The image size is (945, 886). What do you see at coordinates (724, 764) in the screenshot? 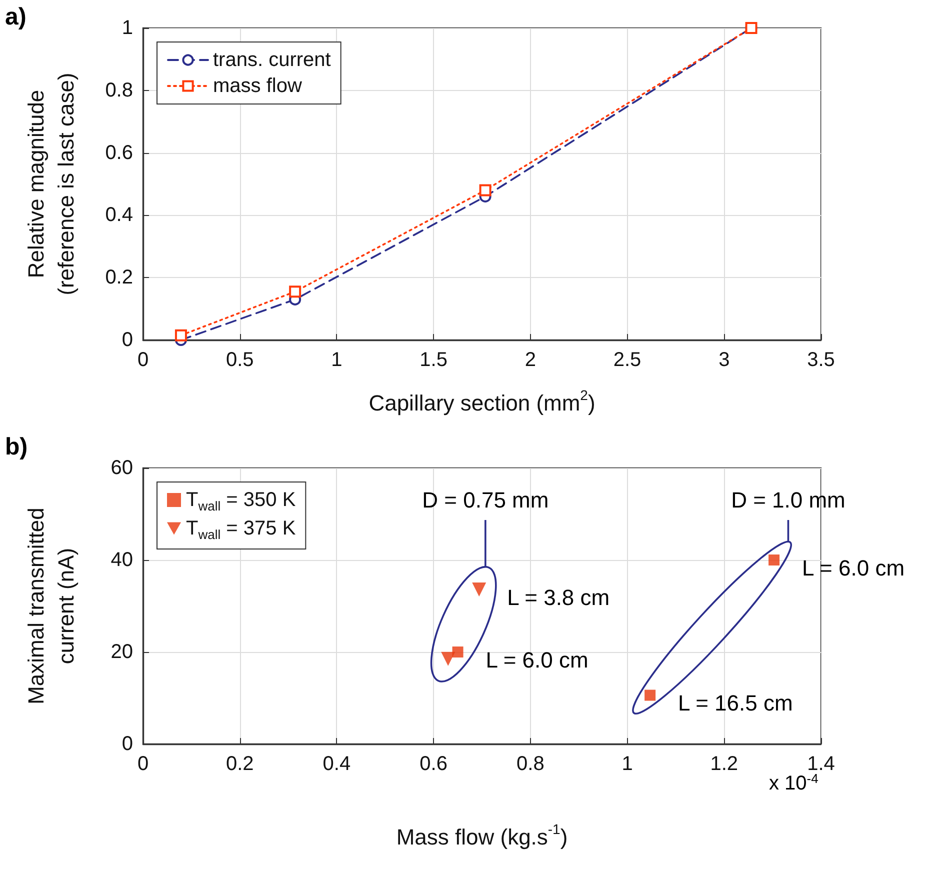
I see `x-tick-label: 1.2` at bounding box center [724, 764].